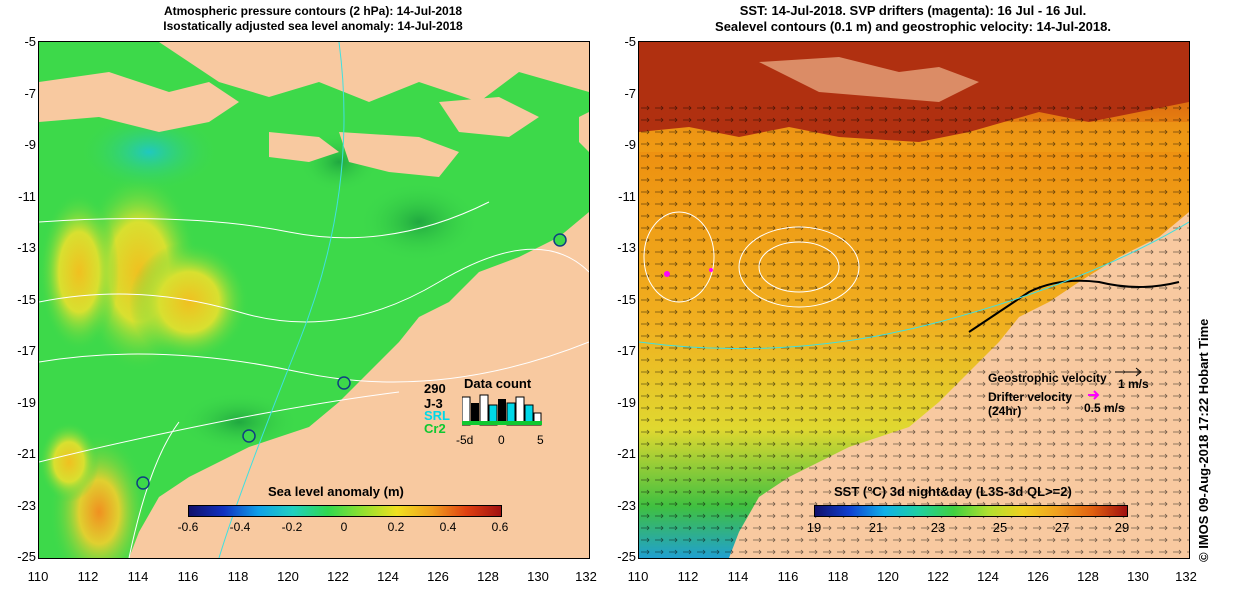 This screenshot has width=1250, height=590. What do you see at coordinates (396, 527) in the screenshot?
I see `sla-colorbar-tick: 0.2` at bounding box center [396, 527].